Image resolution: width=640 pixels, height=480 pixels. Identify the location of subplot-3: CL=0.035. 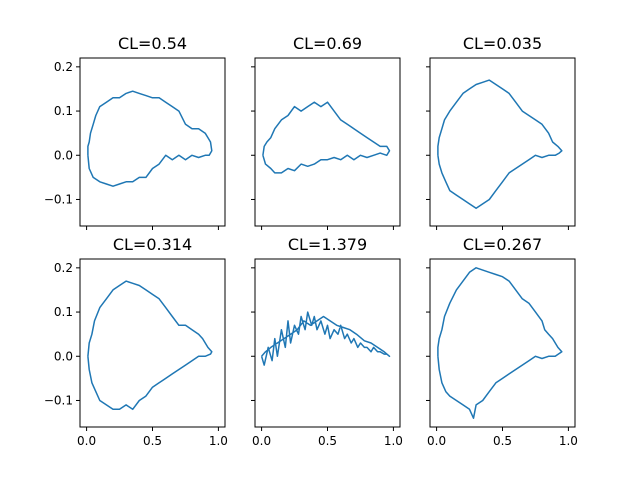
(501, 132).